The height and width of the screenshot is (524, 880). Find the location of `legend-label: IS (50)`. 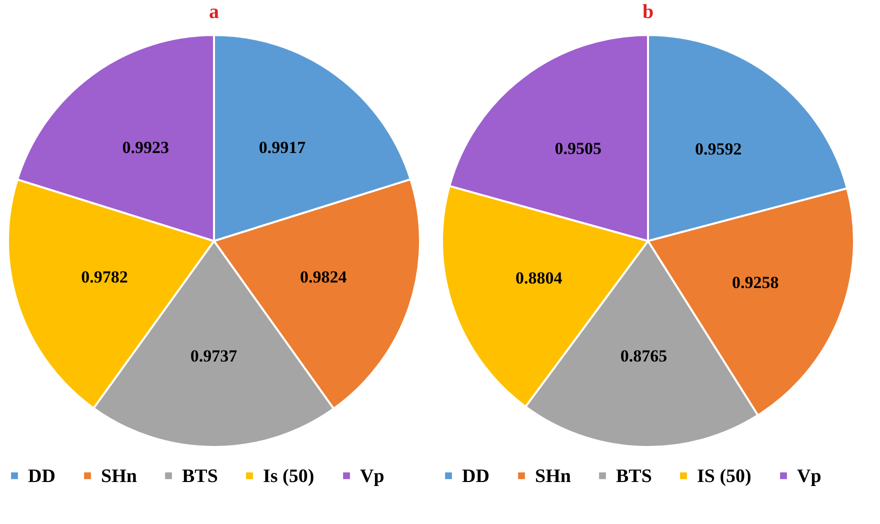

legend-label: IS (50) is located at coordinates (724, 476).